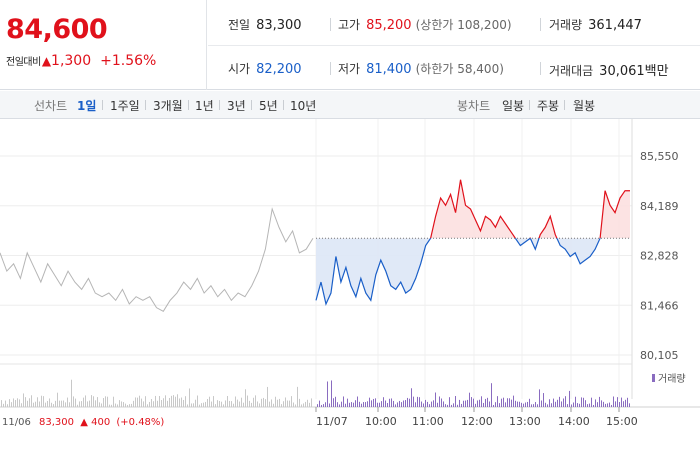 The image size is (700, 450). Describe the element at coordinates (548, 106) in the screenshot. I see `tab-candle-week: 주봉` at that location.